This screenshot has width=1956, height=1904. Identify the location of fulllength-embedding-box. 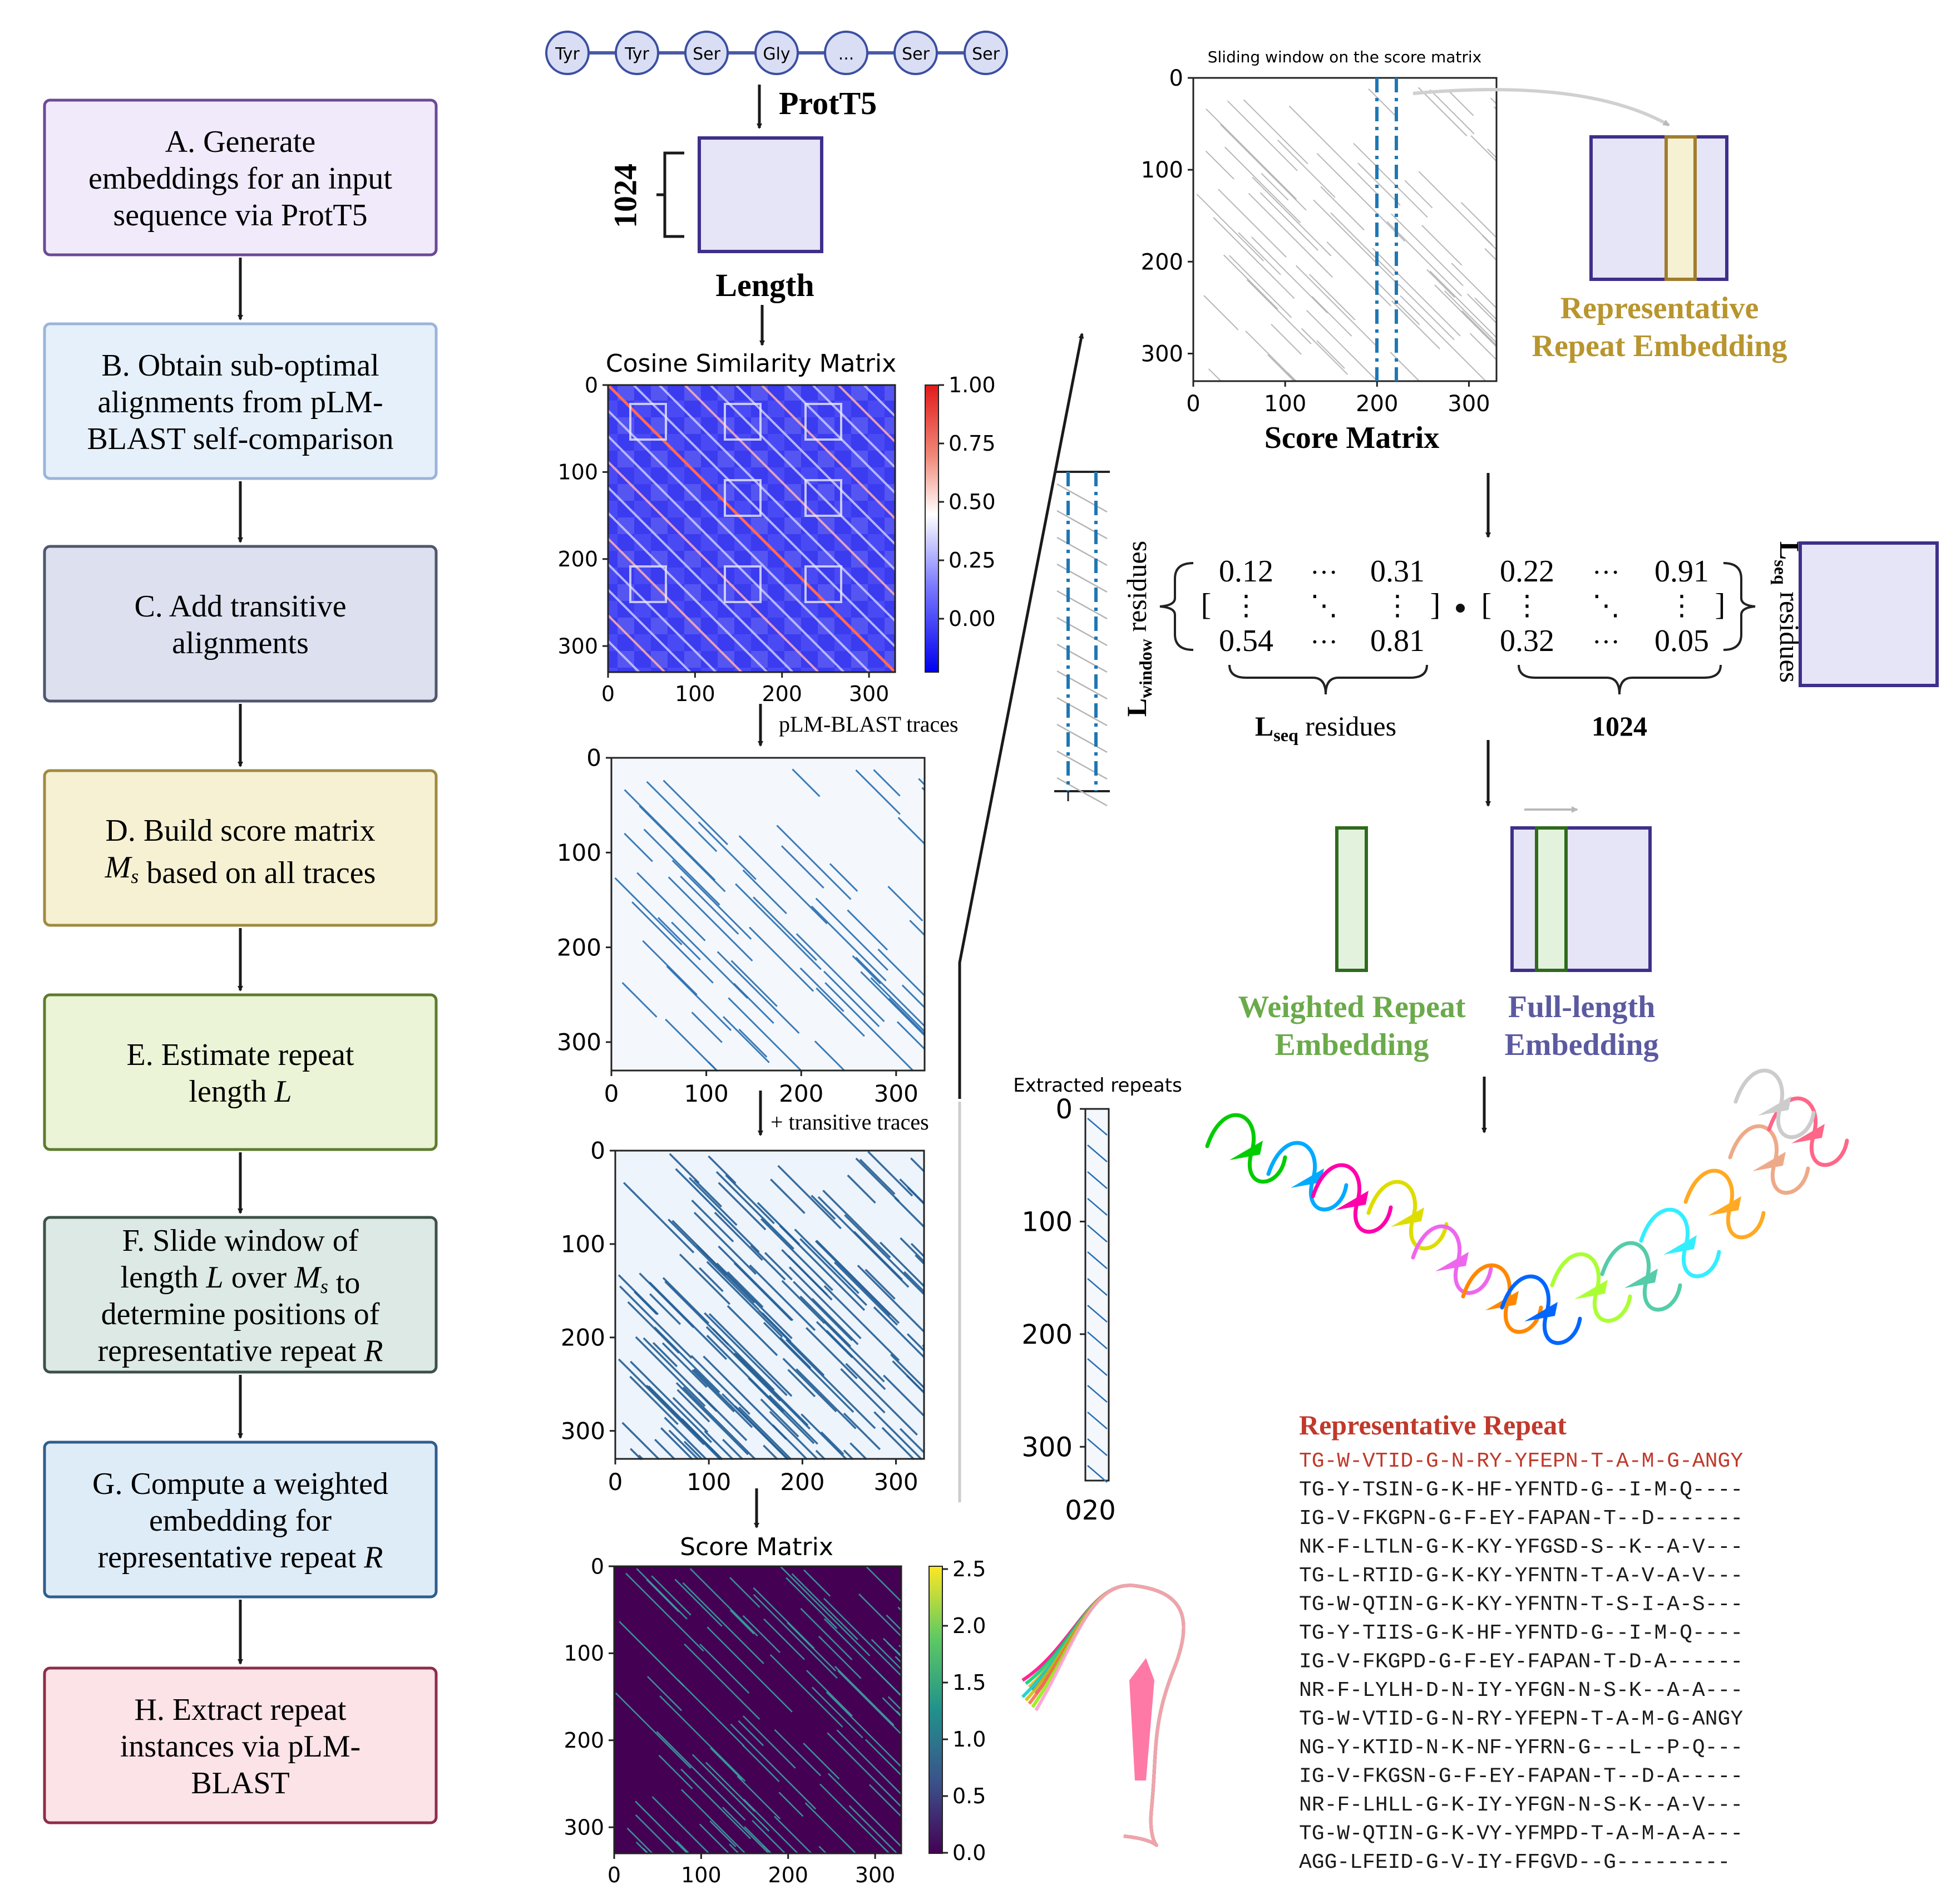
(1581, 899).